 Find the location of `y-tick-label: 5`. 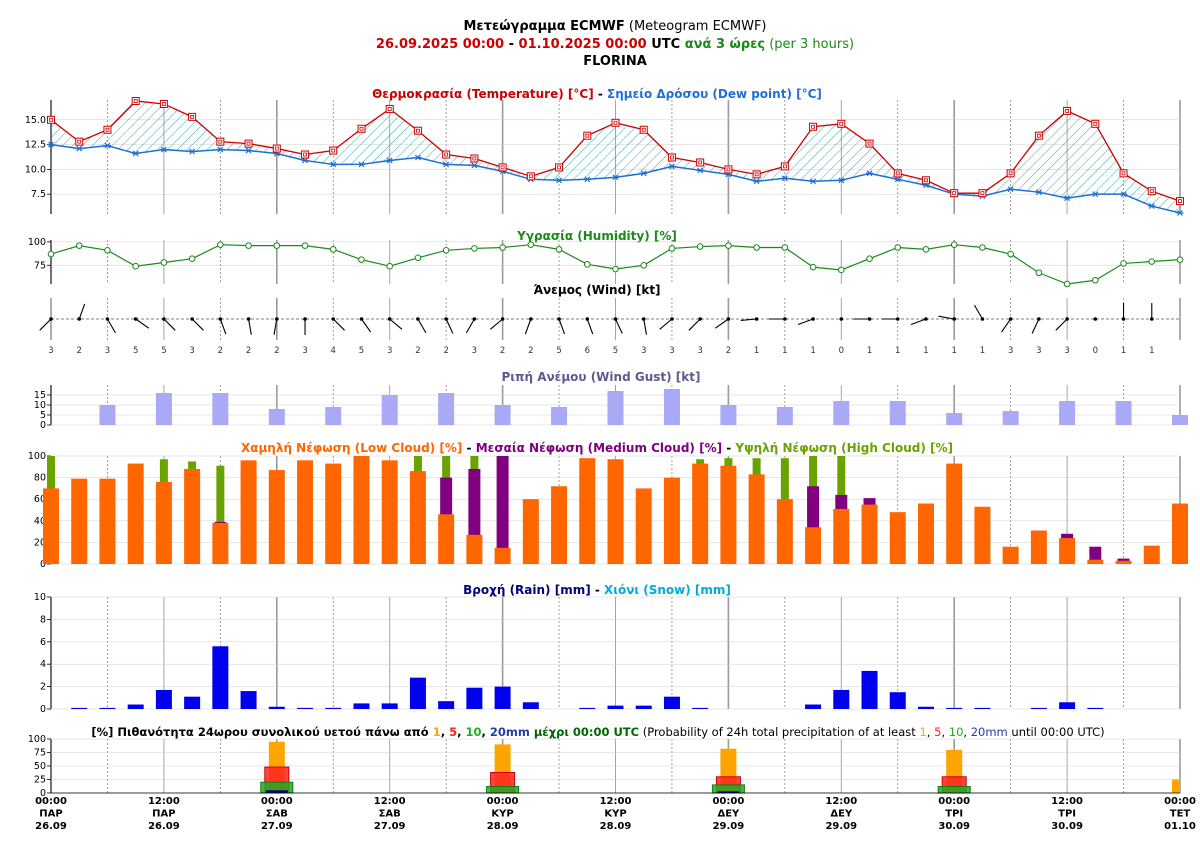

y-tick-label: 5 is located at coordinates (43, 415).